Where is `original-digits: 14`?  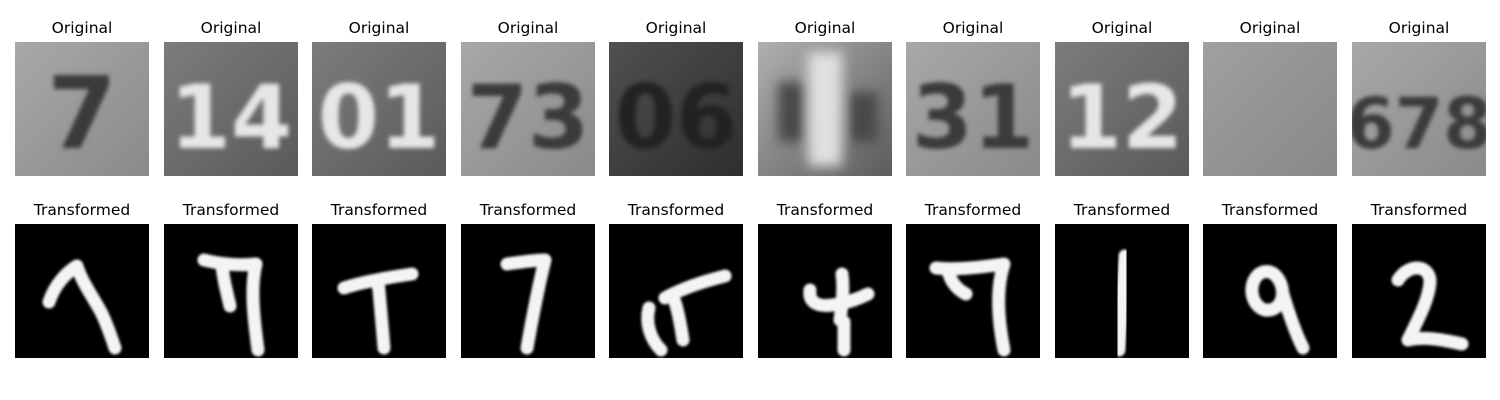
original-digits: 14 is located at coordinates (231, 117).